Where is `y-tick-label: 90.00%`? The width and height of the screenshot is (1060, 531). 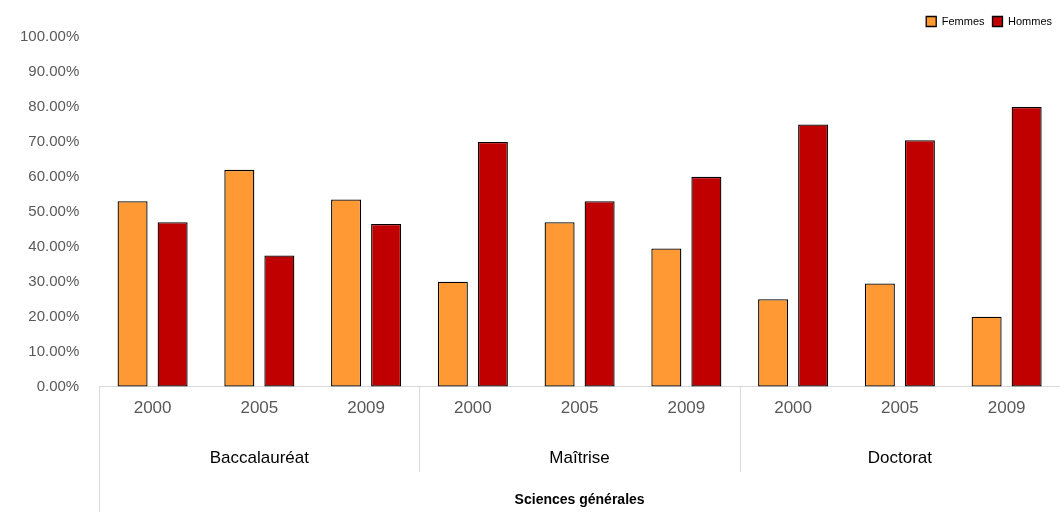 y-tick-label: 90.00% is located at coordinates (54, 71).